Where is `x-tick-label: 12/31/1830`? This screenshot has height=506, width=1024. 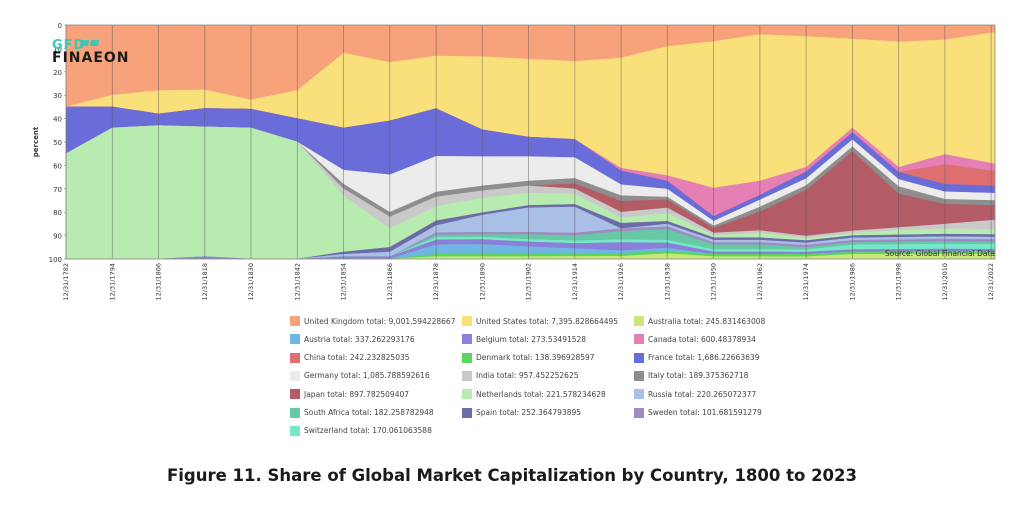
x-tick-label: 12/31/1830 is located at coordinates (251, 281).